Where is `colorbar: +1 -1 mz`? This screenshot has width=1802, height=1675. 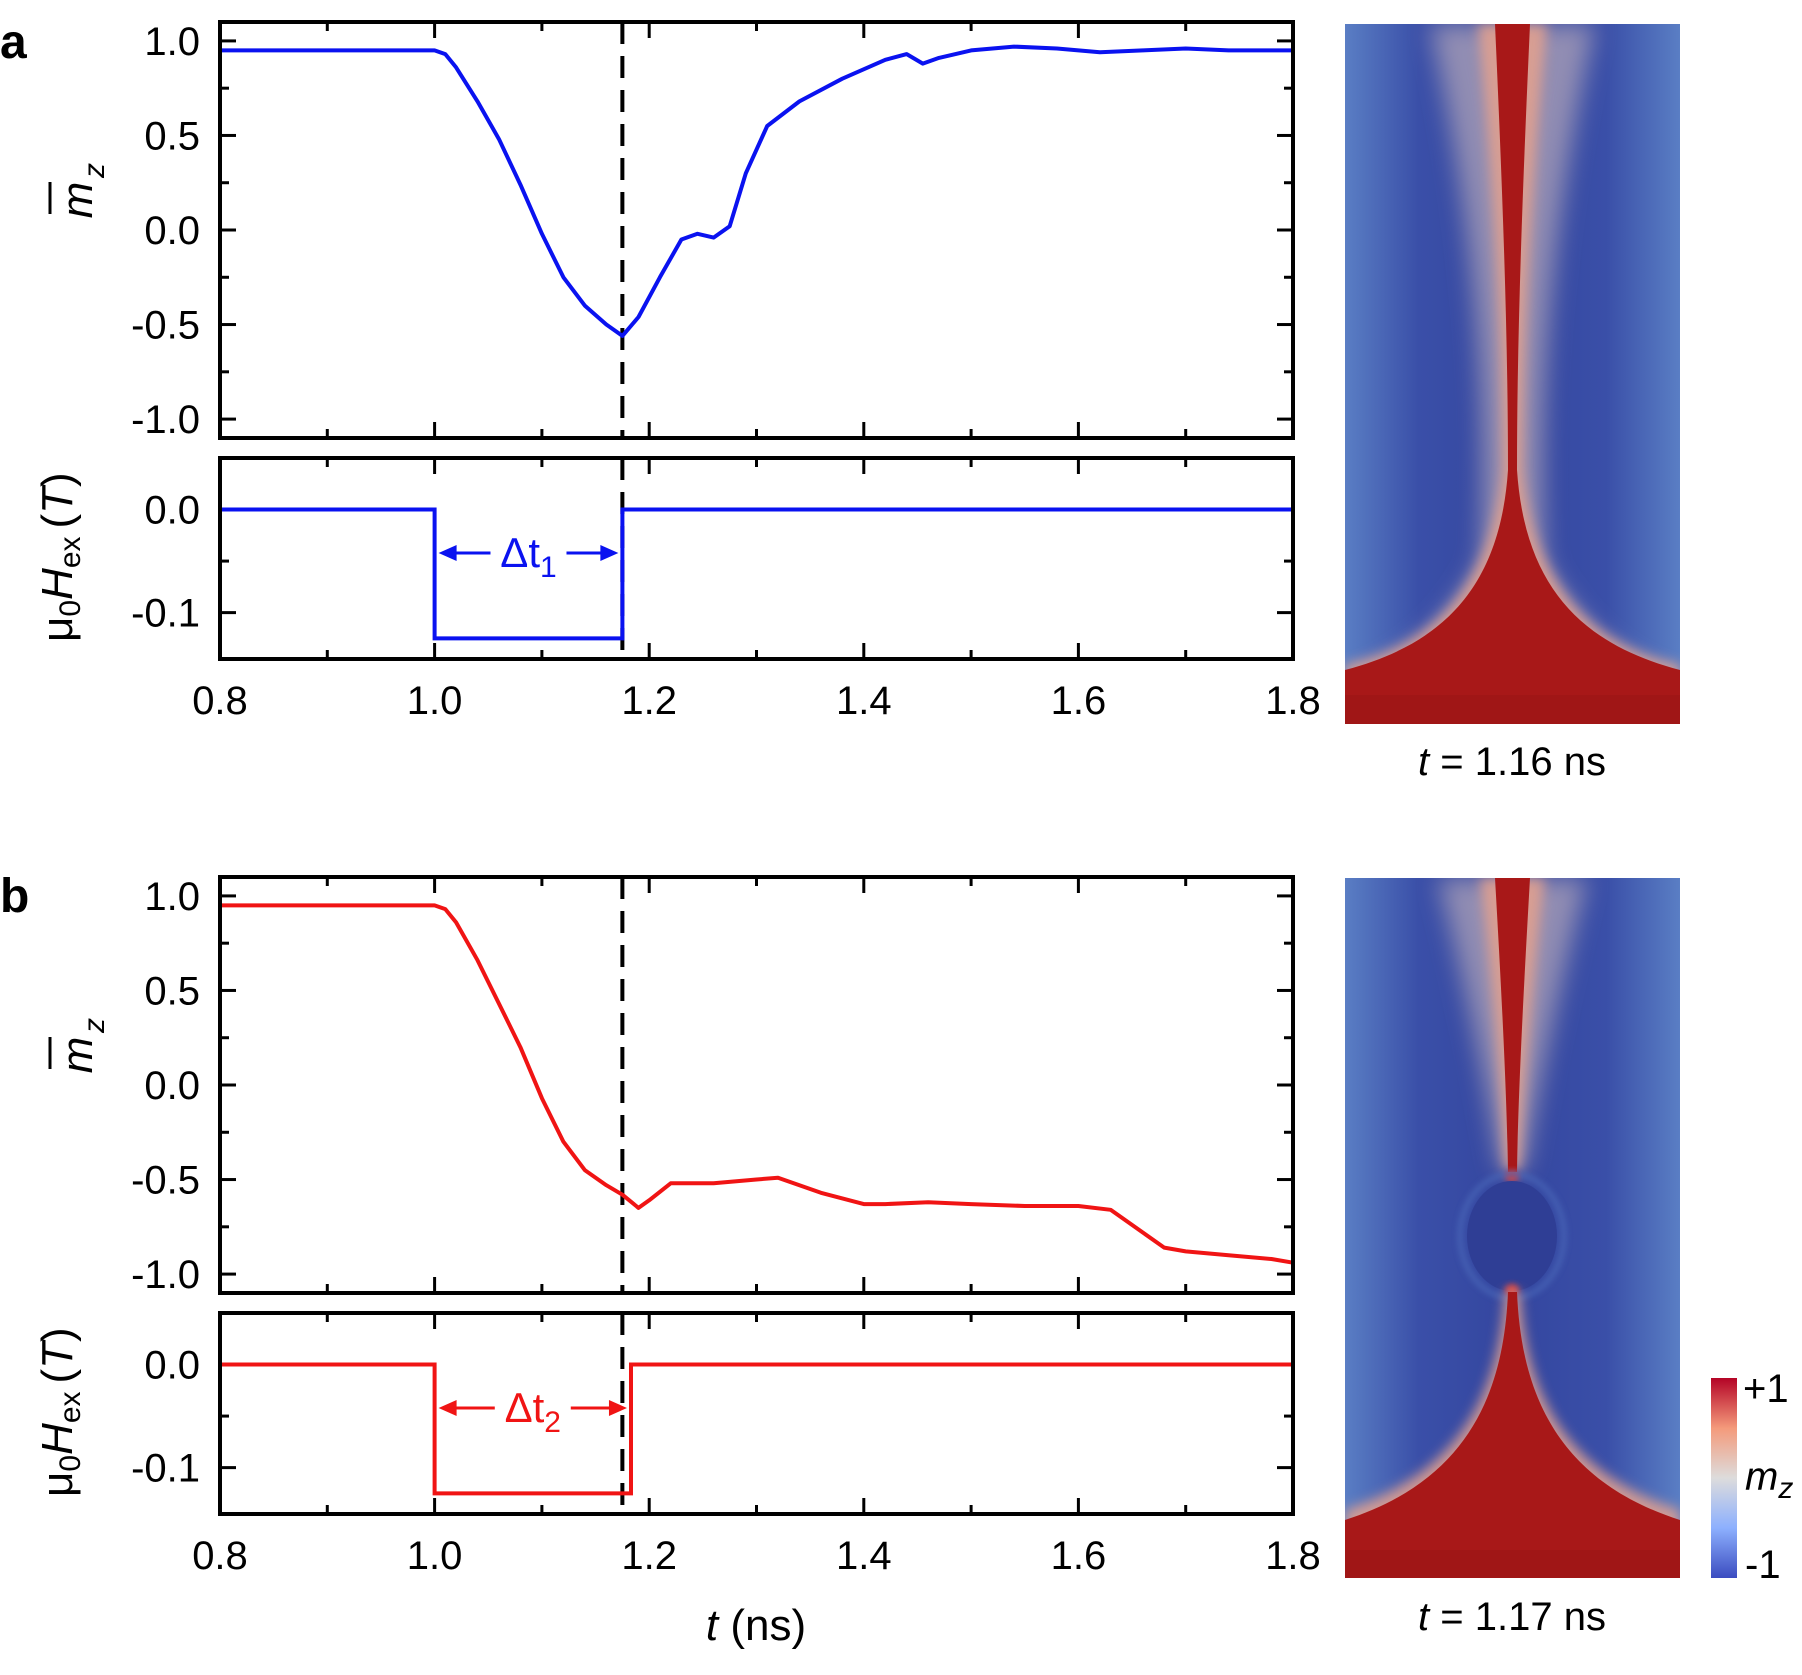
colorbar: +1 -1 mz is located at coordinates (1752, 1477).